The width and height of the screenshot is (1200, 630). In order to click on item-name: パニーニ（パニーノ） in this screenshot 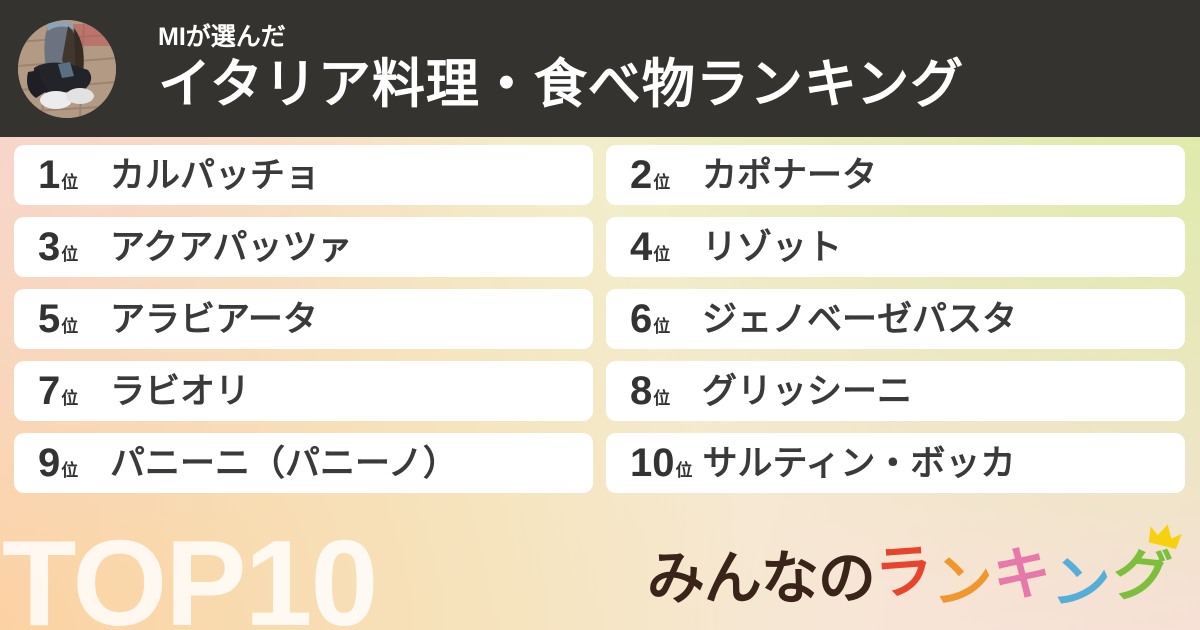, I will do `click(284, 463)`.